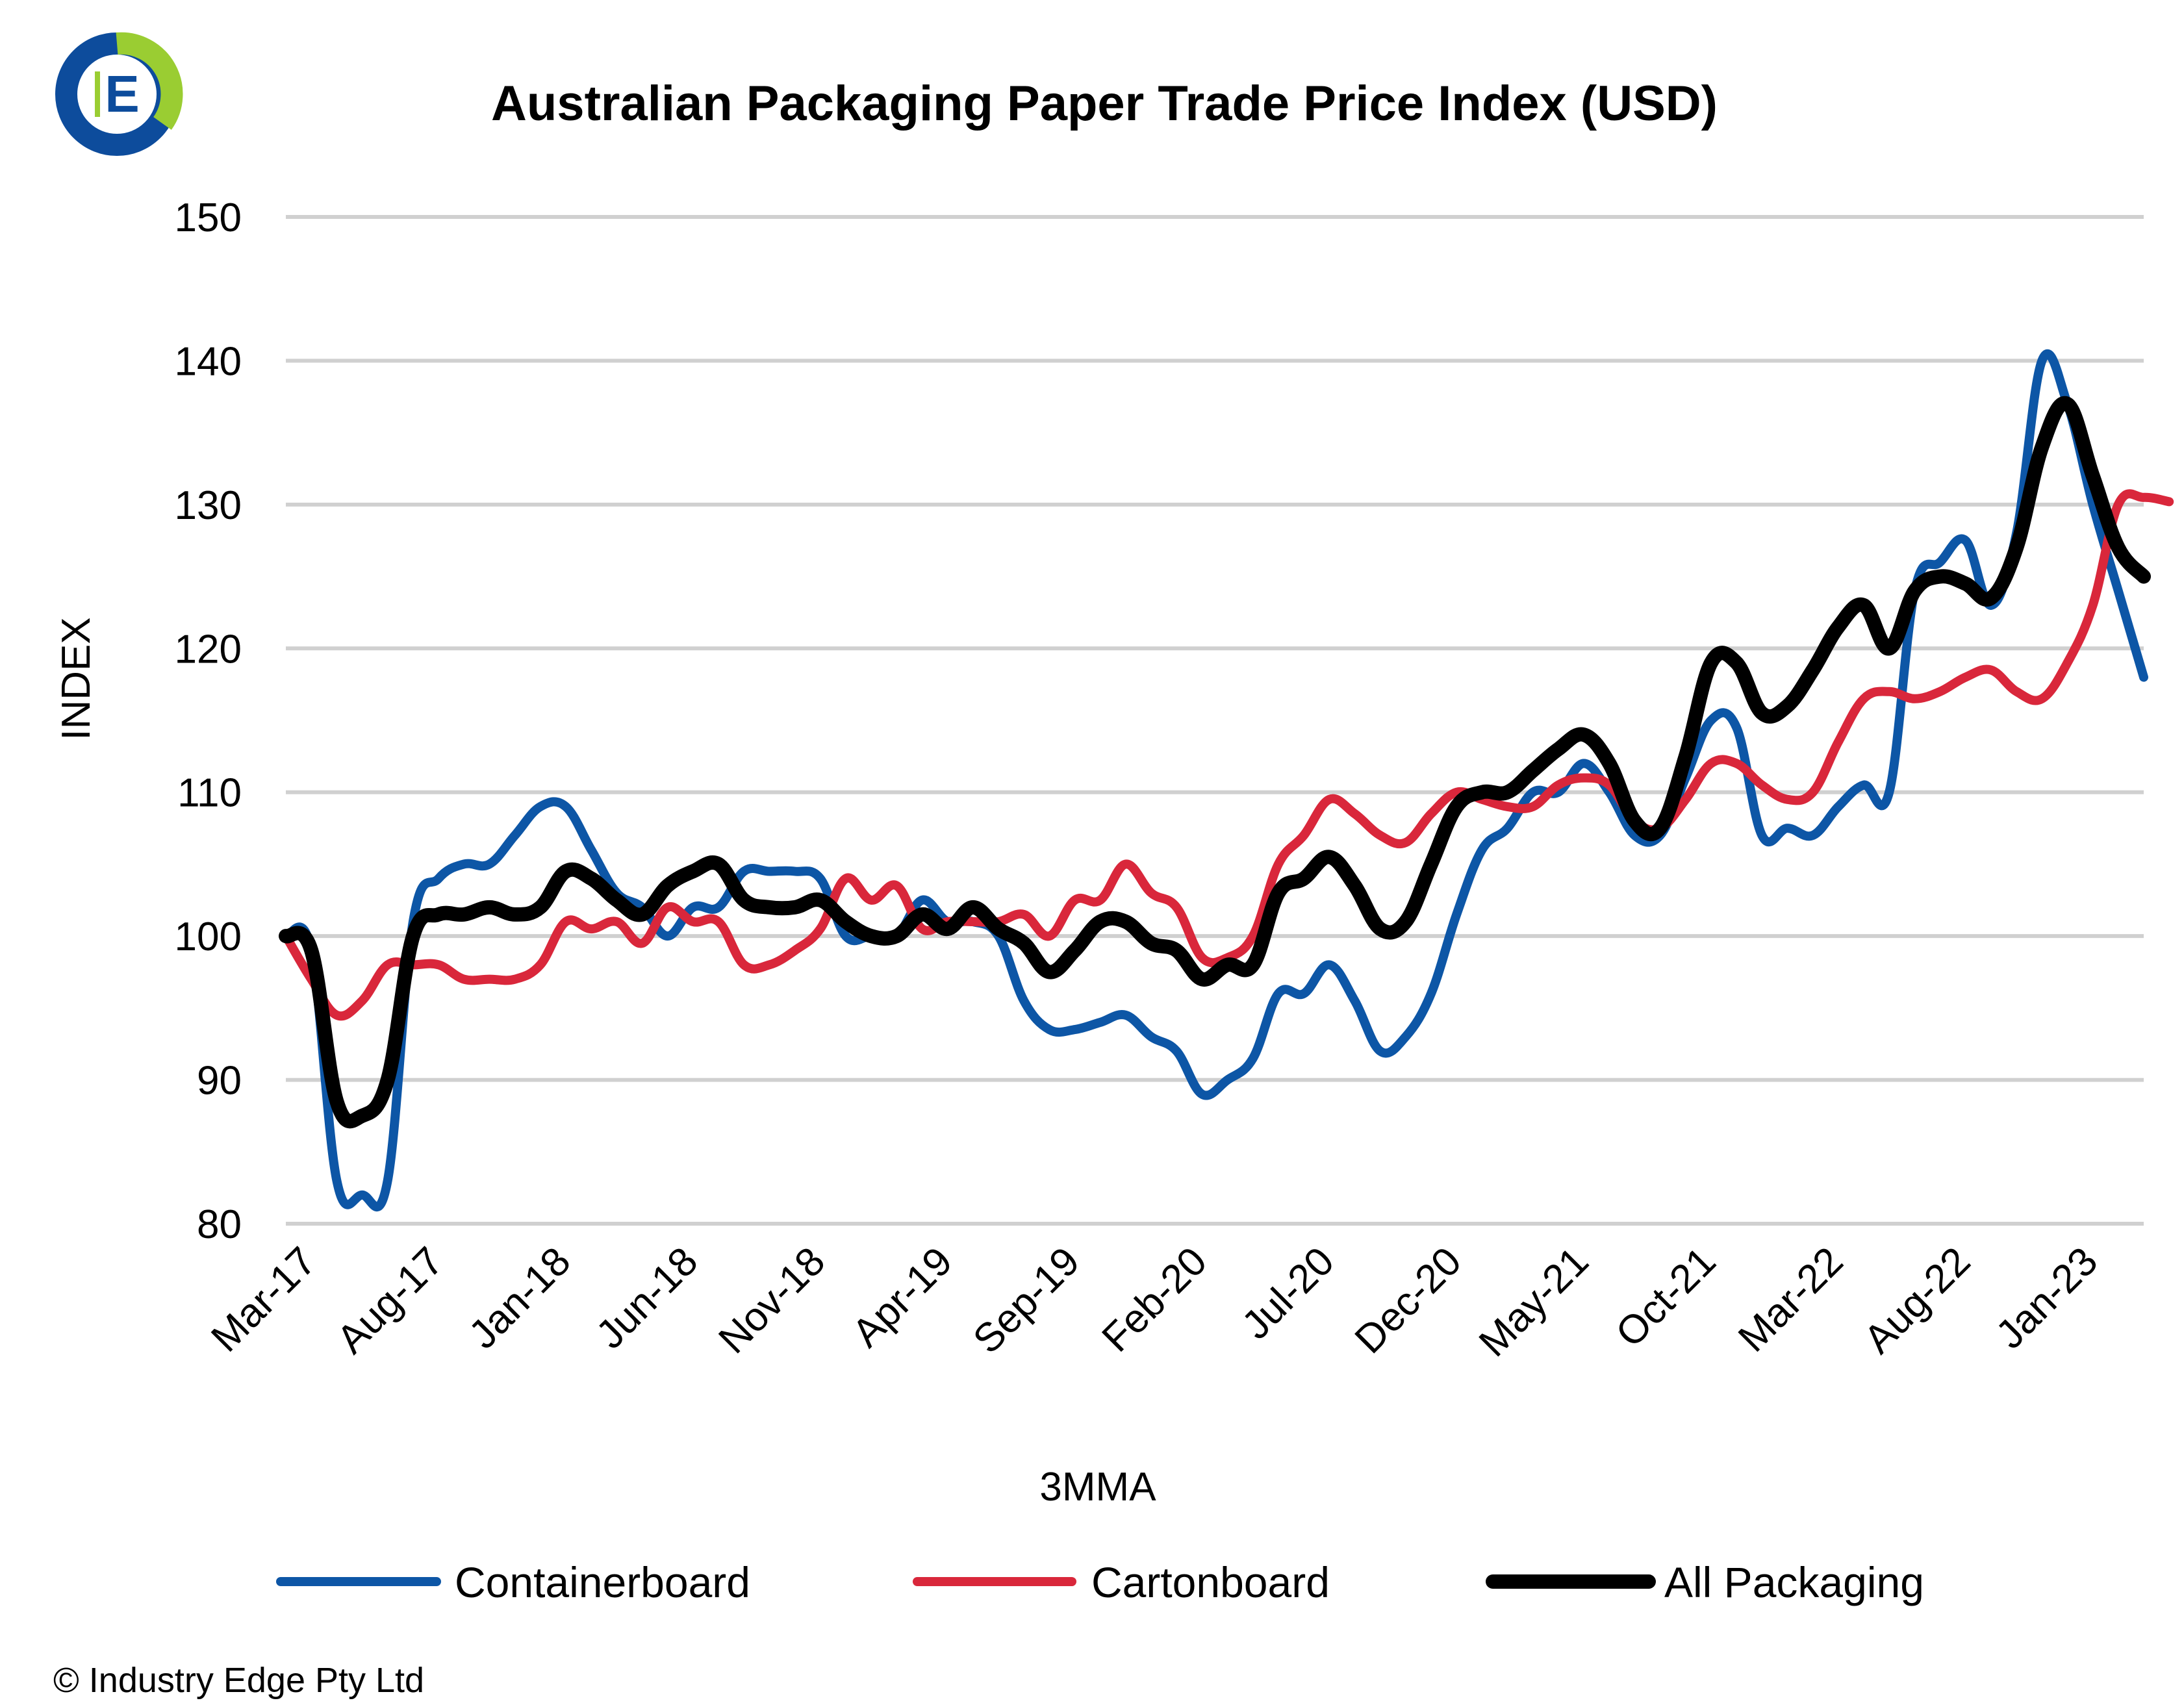  Describe the element at coordinates (1917, 1300) in the screenshot. I see `x-tick-label: Aug-22` at that location.